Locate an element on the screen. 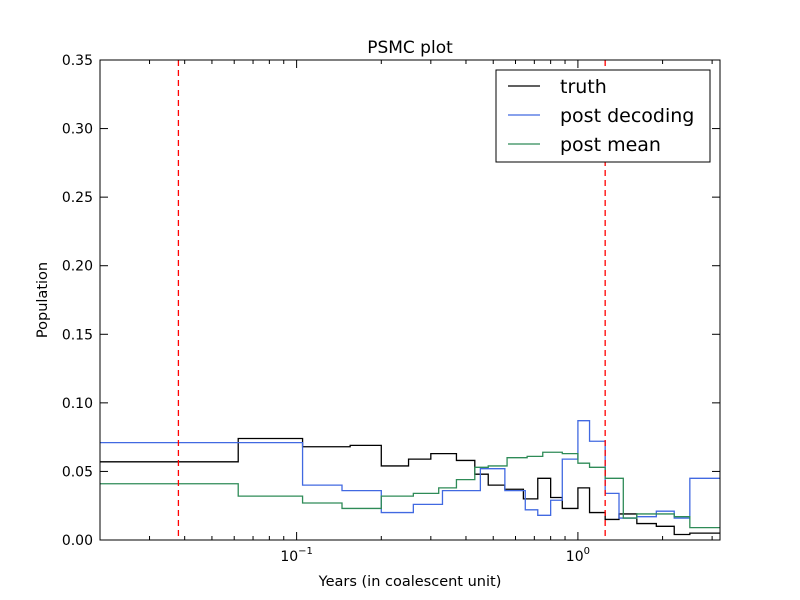 The height and width of the screenshot is (600, 800). x-tick-label: 10⁻¹ is located at coordinates (296, 555).